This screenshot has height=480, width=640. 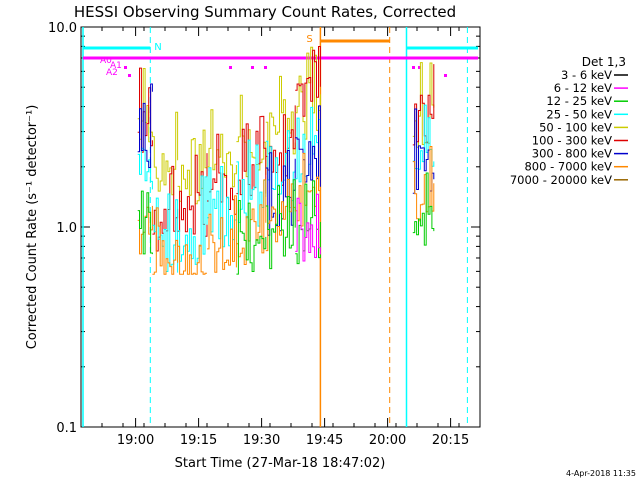 What do you see at coordinates (112, 73) in the screenshot?
I see `attenuator-label: A2` at bounding box center [112, 73].